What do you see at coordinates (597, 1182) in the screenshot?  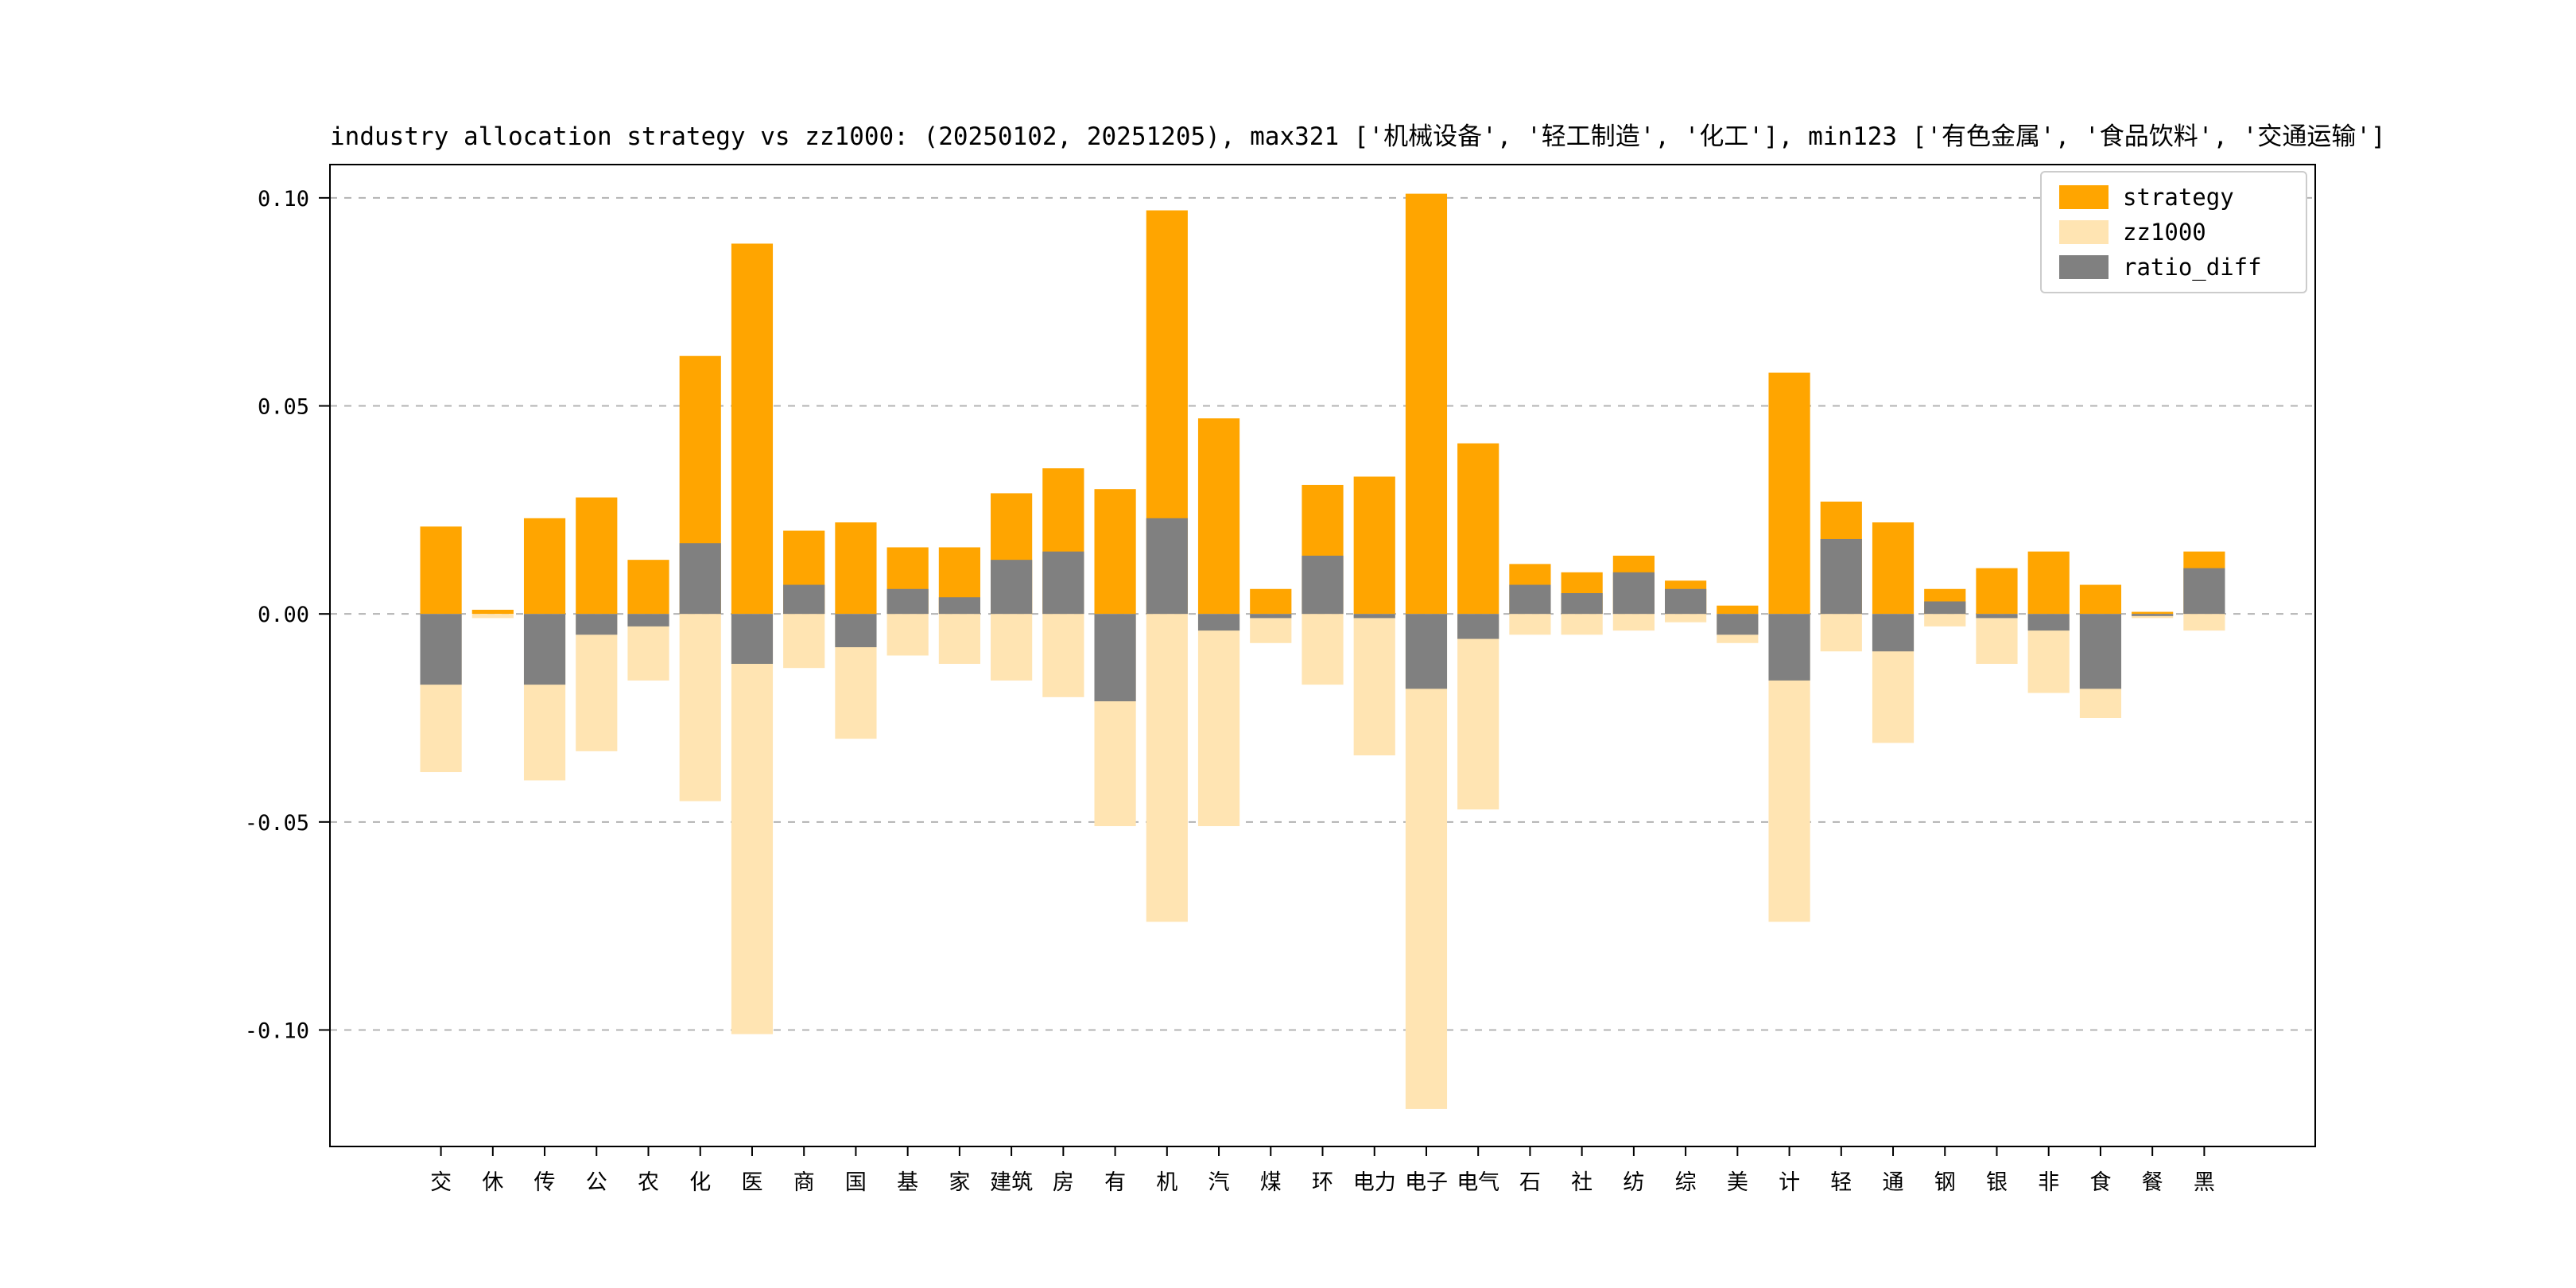 I see `x-tick-label: 公` at bounding box center [597, 1182].